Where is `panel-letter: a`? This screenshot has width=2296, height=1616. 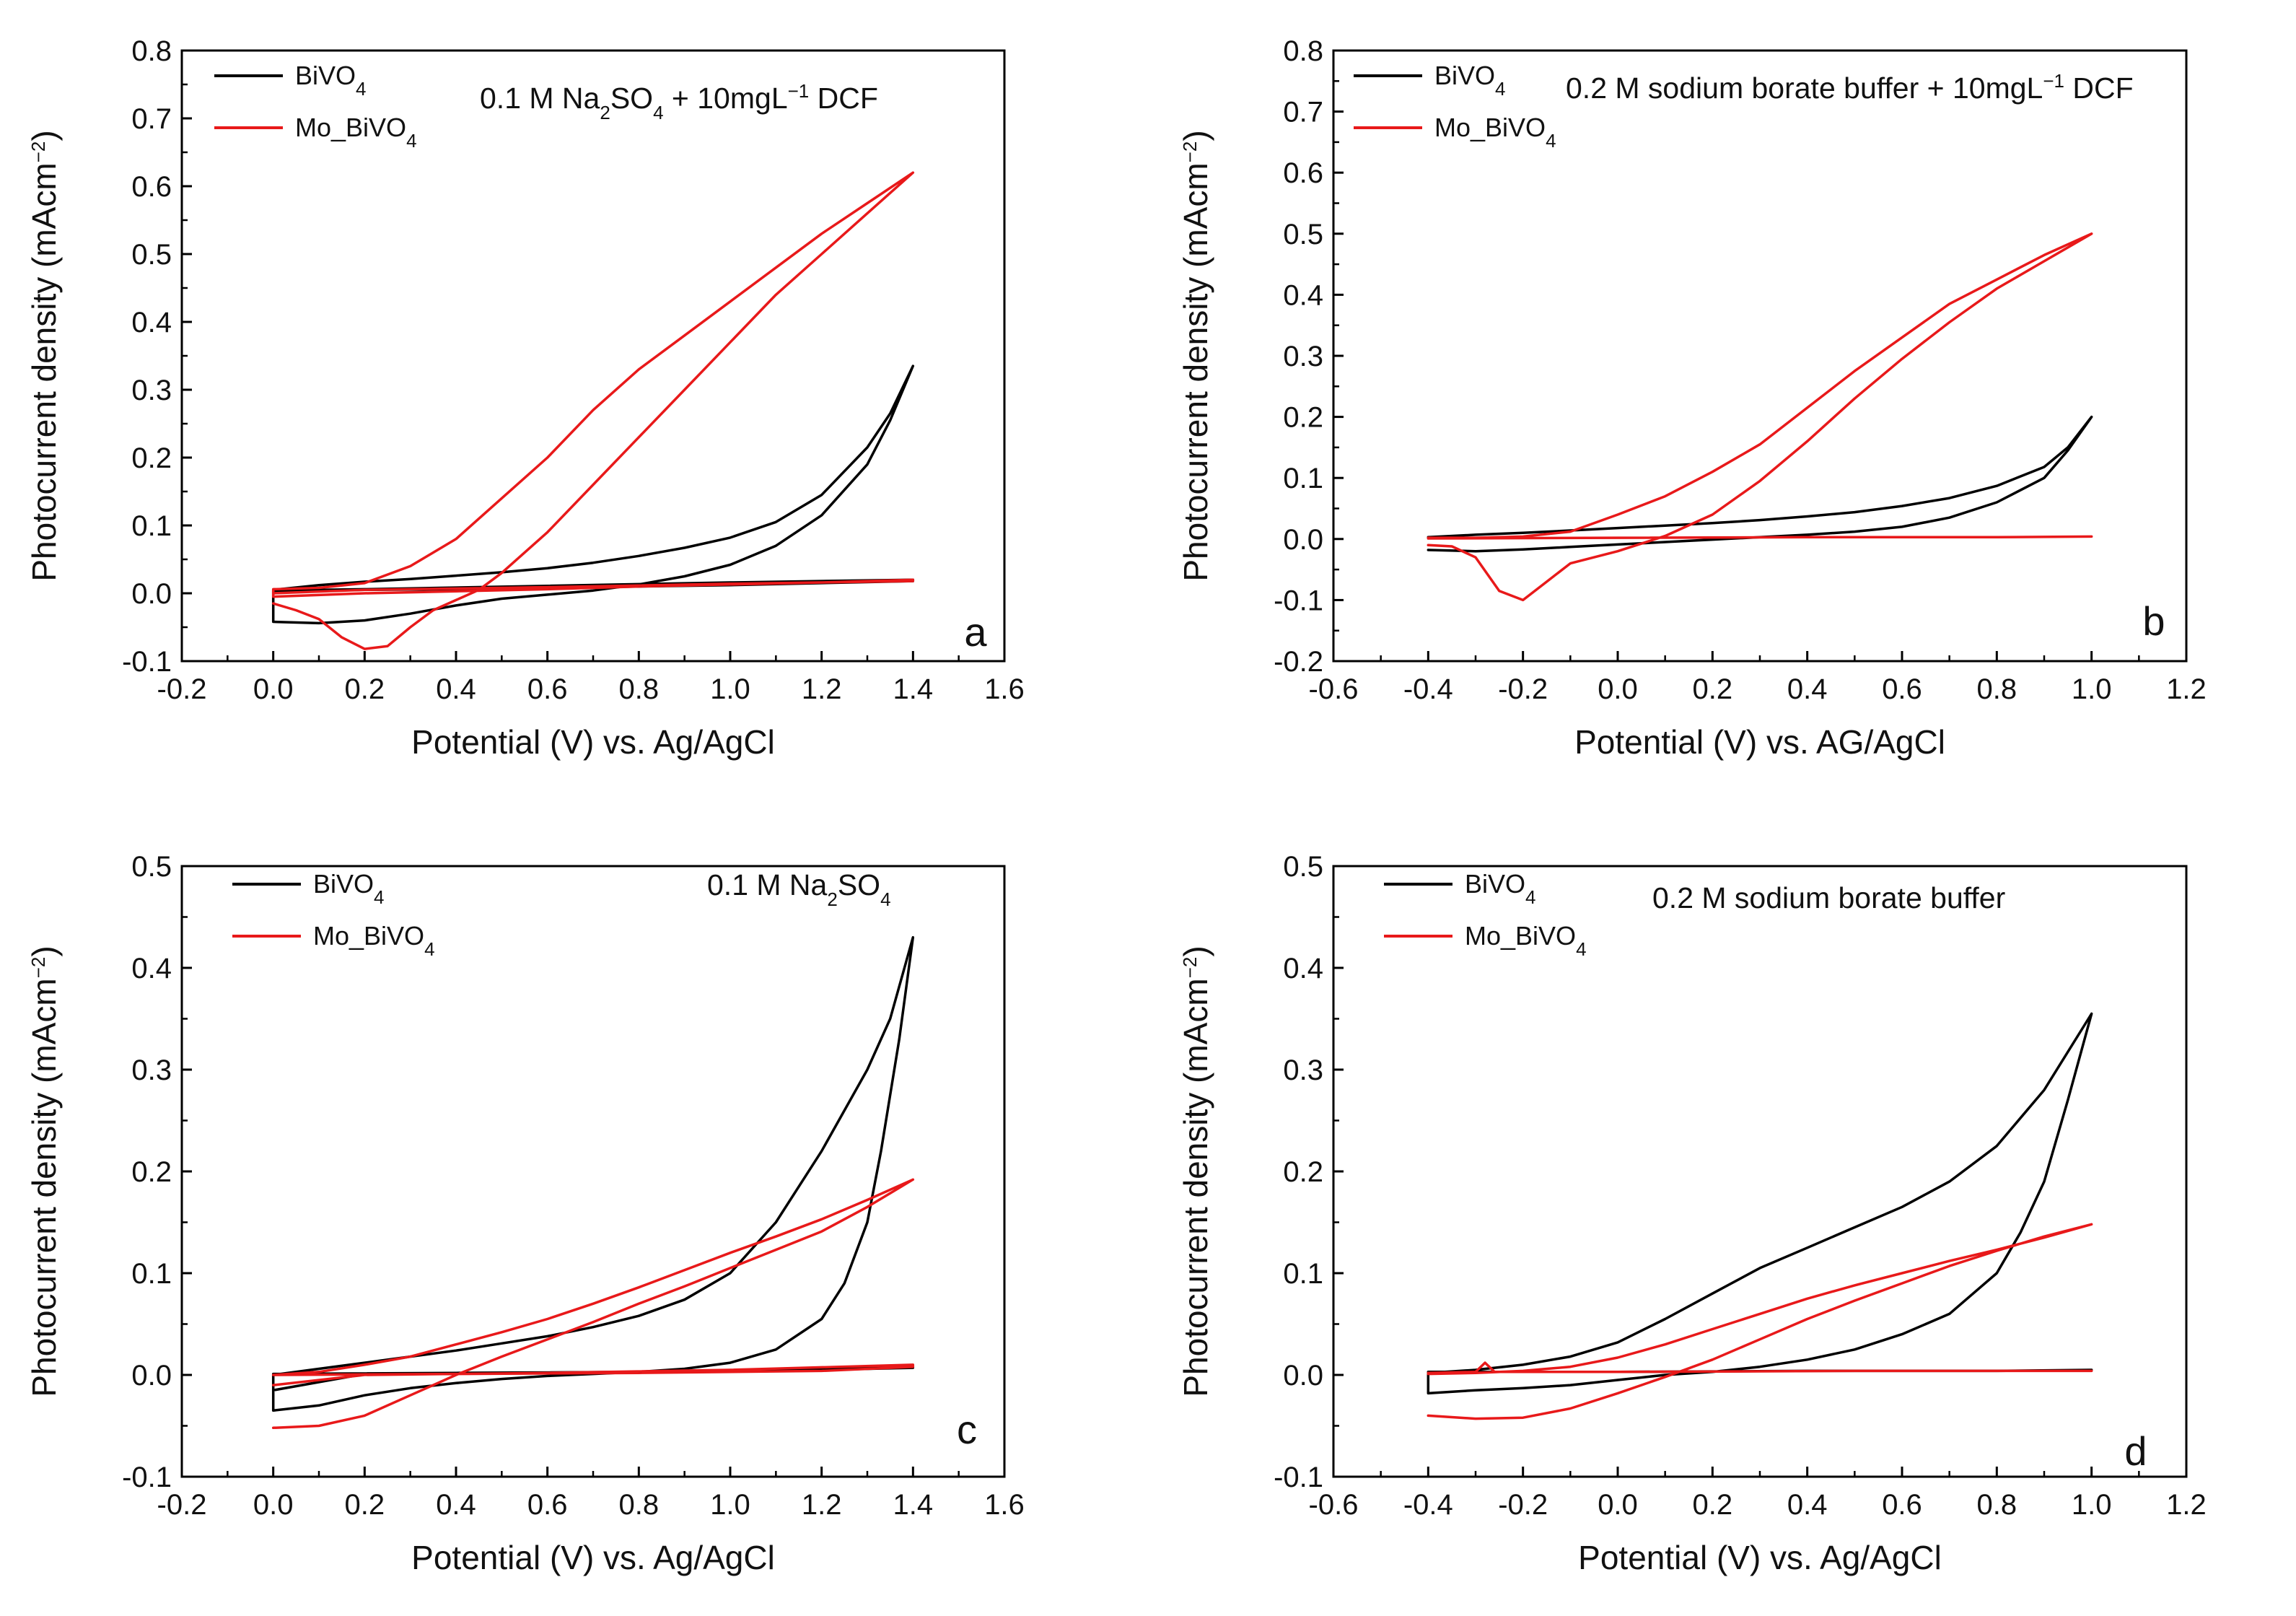
panel-letter: a is located at coordinates (975, 632).